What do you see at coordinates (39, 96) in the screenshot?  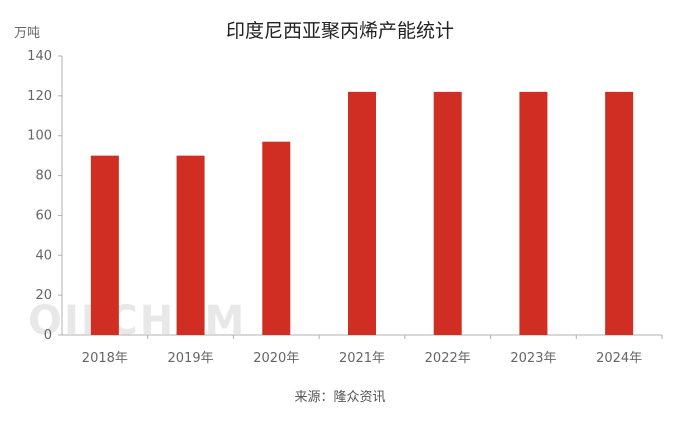 I see `y-tick-label: 120` at bounding box center [39, 96].